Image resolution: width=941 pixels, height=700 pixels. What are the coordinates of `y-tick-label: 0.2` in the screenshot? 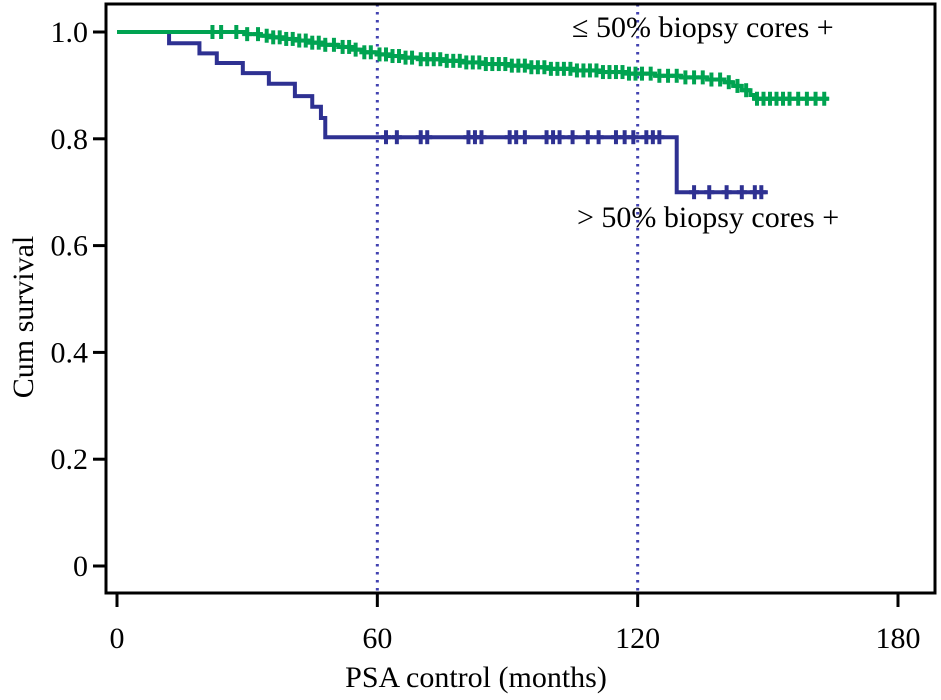 It's located at (70, 459).